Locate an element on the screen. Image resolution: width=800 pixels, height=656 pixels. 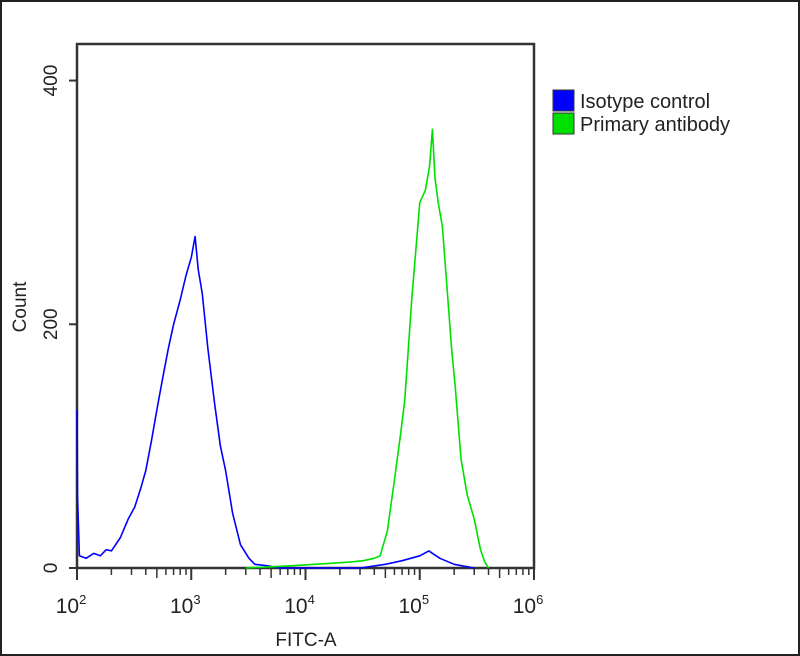
x-tick-label: 10⁶ is located at coordinates (528, 605).